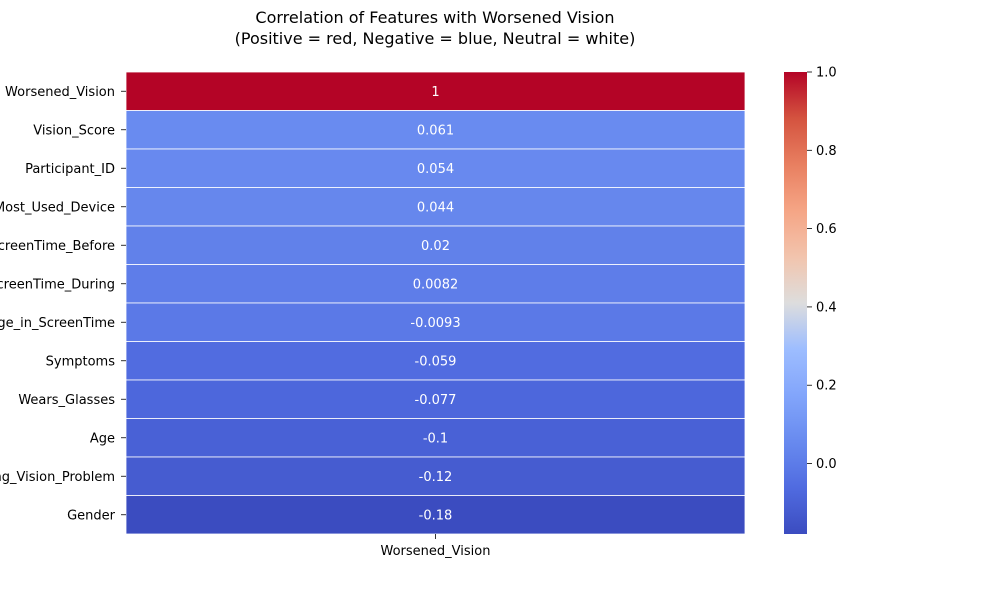 Image resolution: width=1000 pixels, height=600 pixels. I want to click on colorbar-gradient, so click(795, 303).